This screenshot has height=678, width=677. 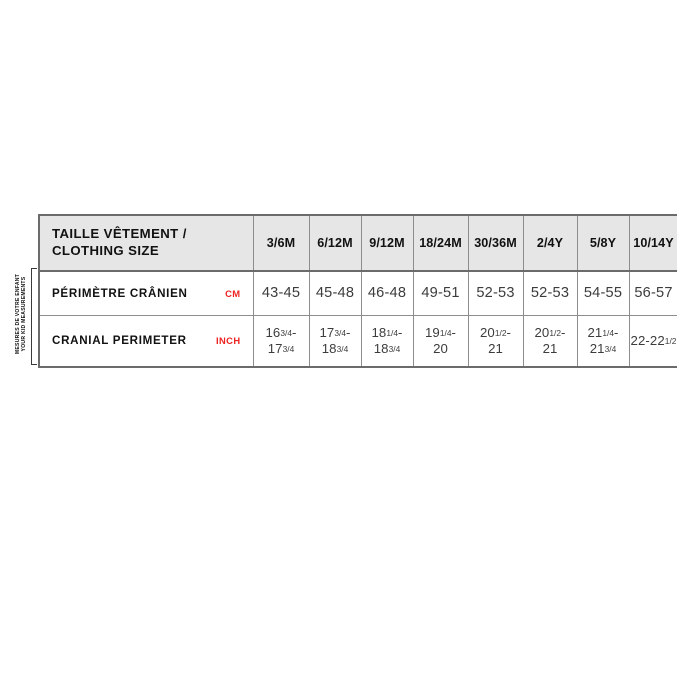 I want to click on cell-value: 56-57, so click(x=653, y=293).